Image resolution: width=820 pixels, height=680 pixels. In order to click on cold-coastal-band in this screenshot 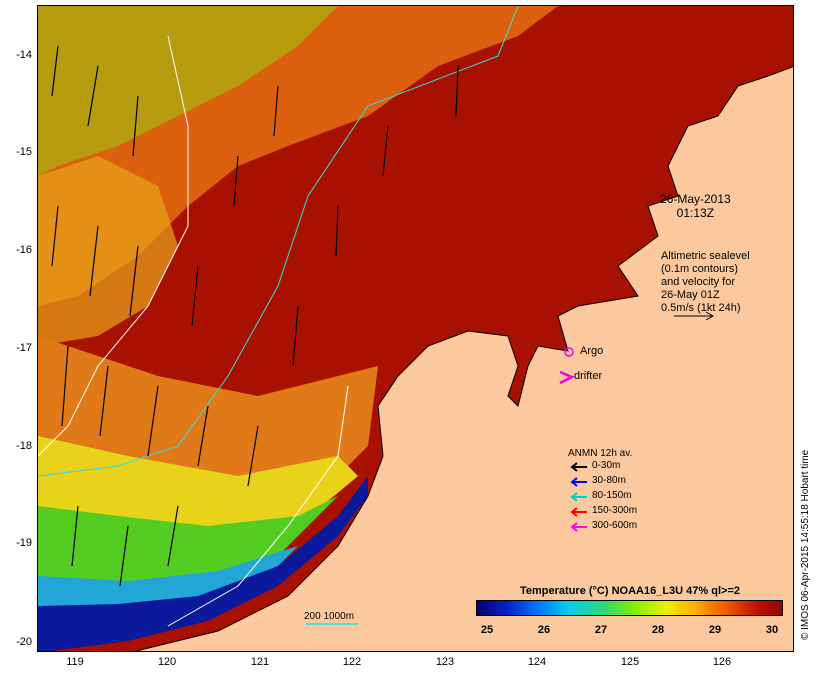, I will do `click(203, 563)`.